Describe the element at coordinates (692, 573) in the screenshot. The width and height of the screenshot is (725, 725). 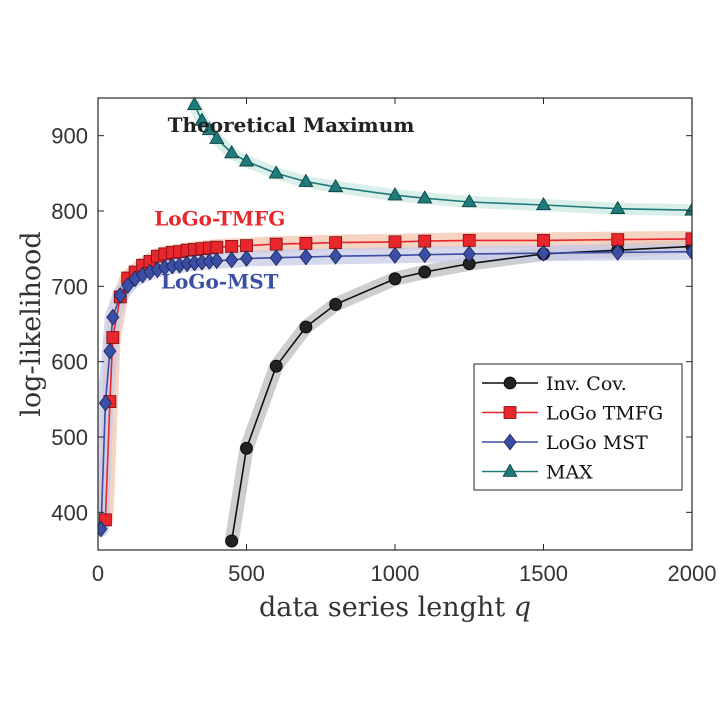
I see `x-tick-label: 2000` at that location.